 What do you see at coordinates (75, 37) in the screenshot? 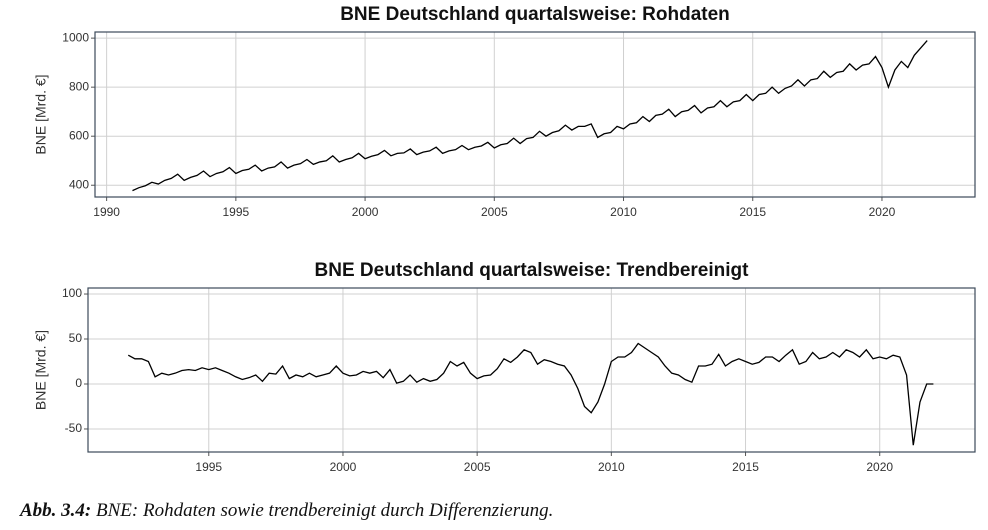
I see `y-tick-label: 1000` at bounding box center [75, 37].